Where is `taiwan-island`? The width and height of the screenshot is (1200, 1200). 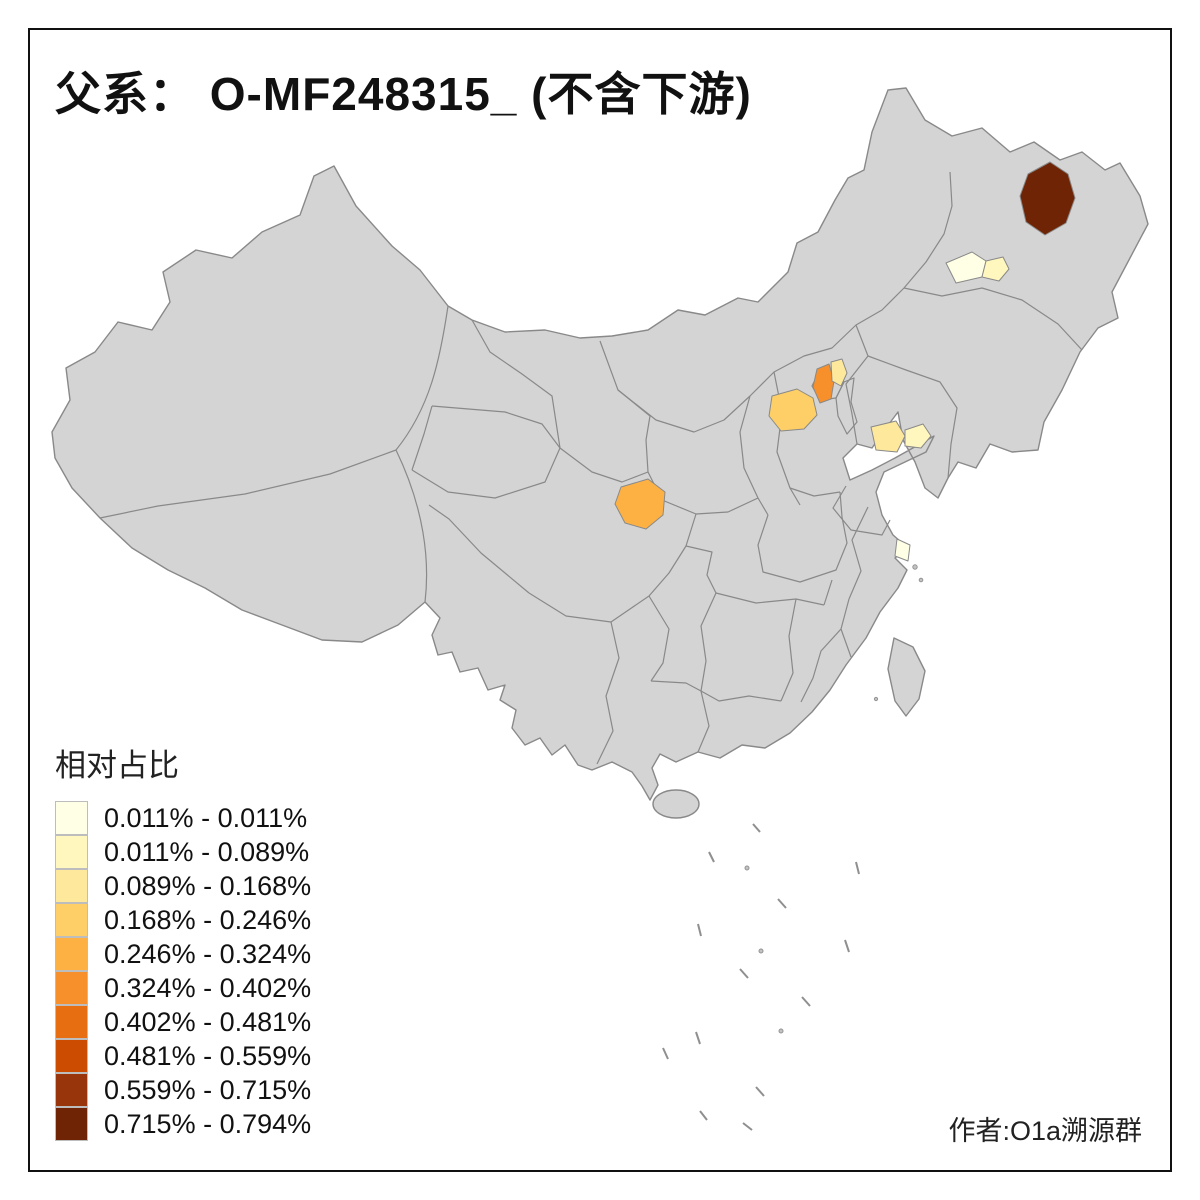
taiwan-island is located at coordinates (906, 677).